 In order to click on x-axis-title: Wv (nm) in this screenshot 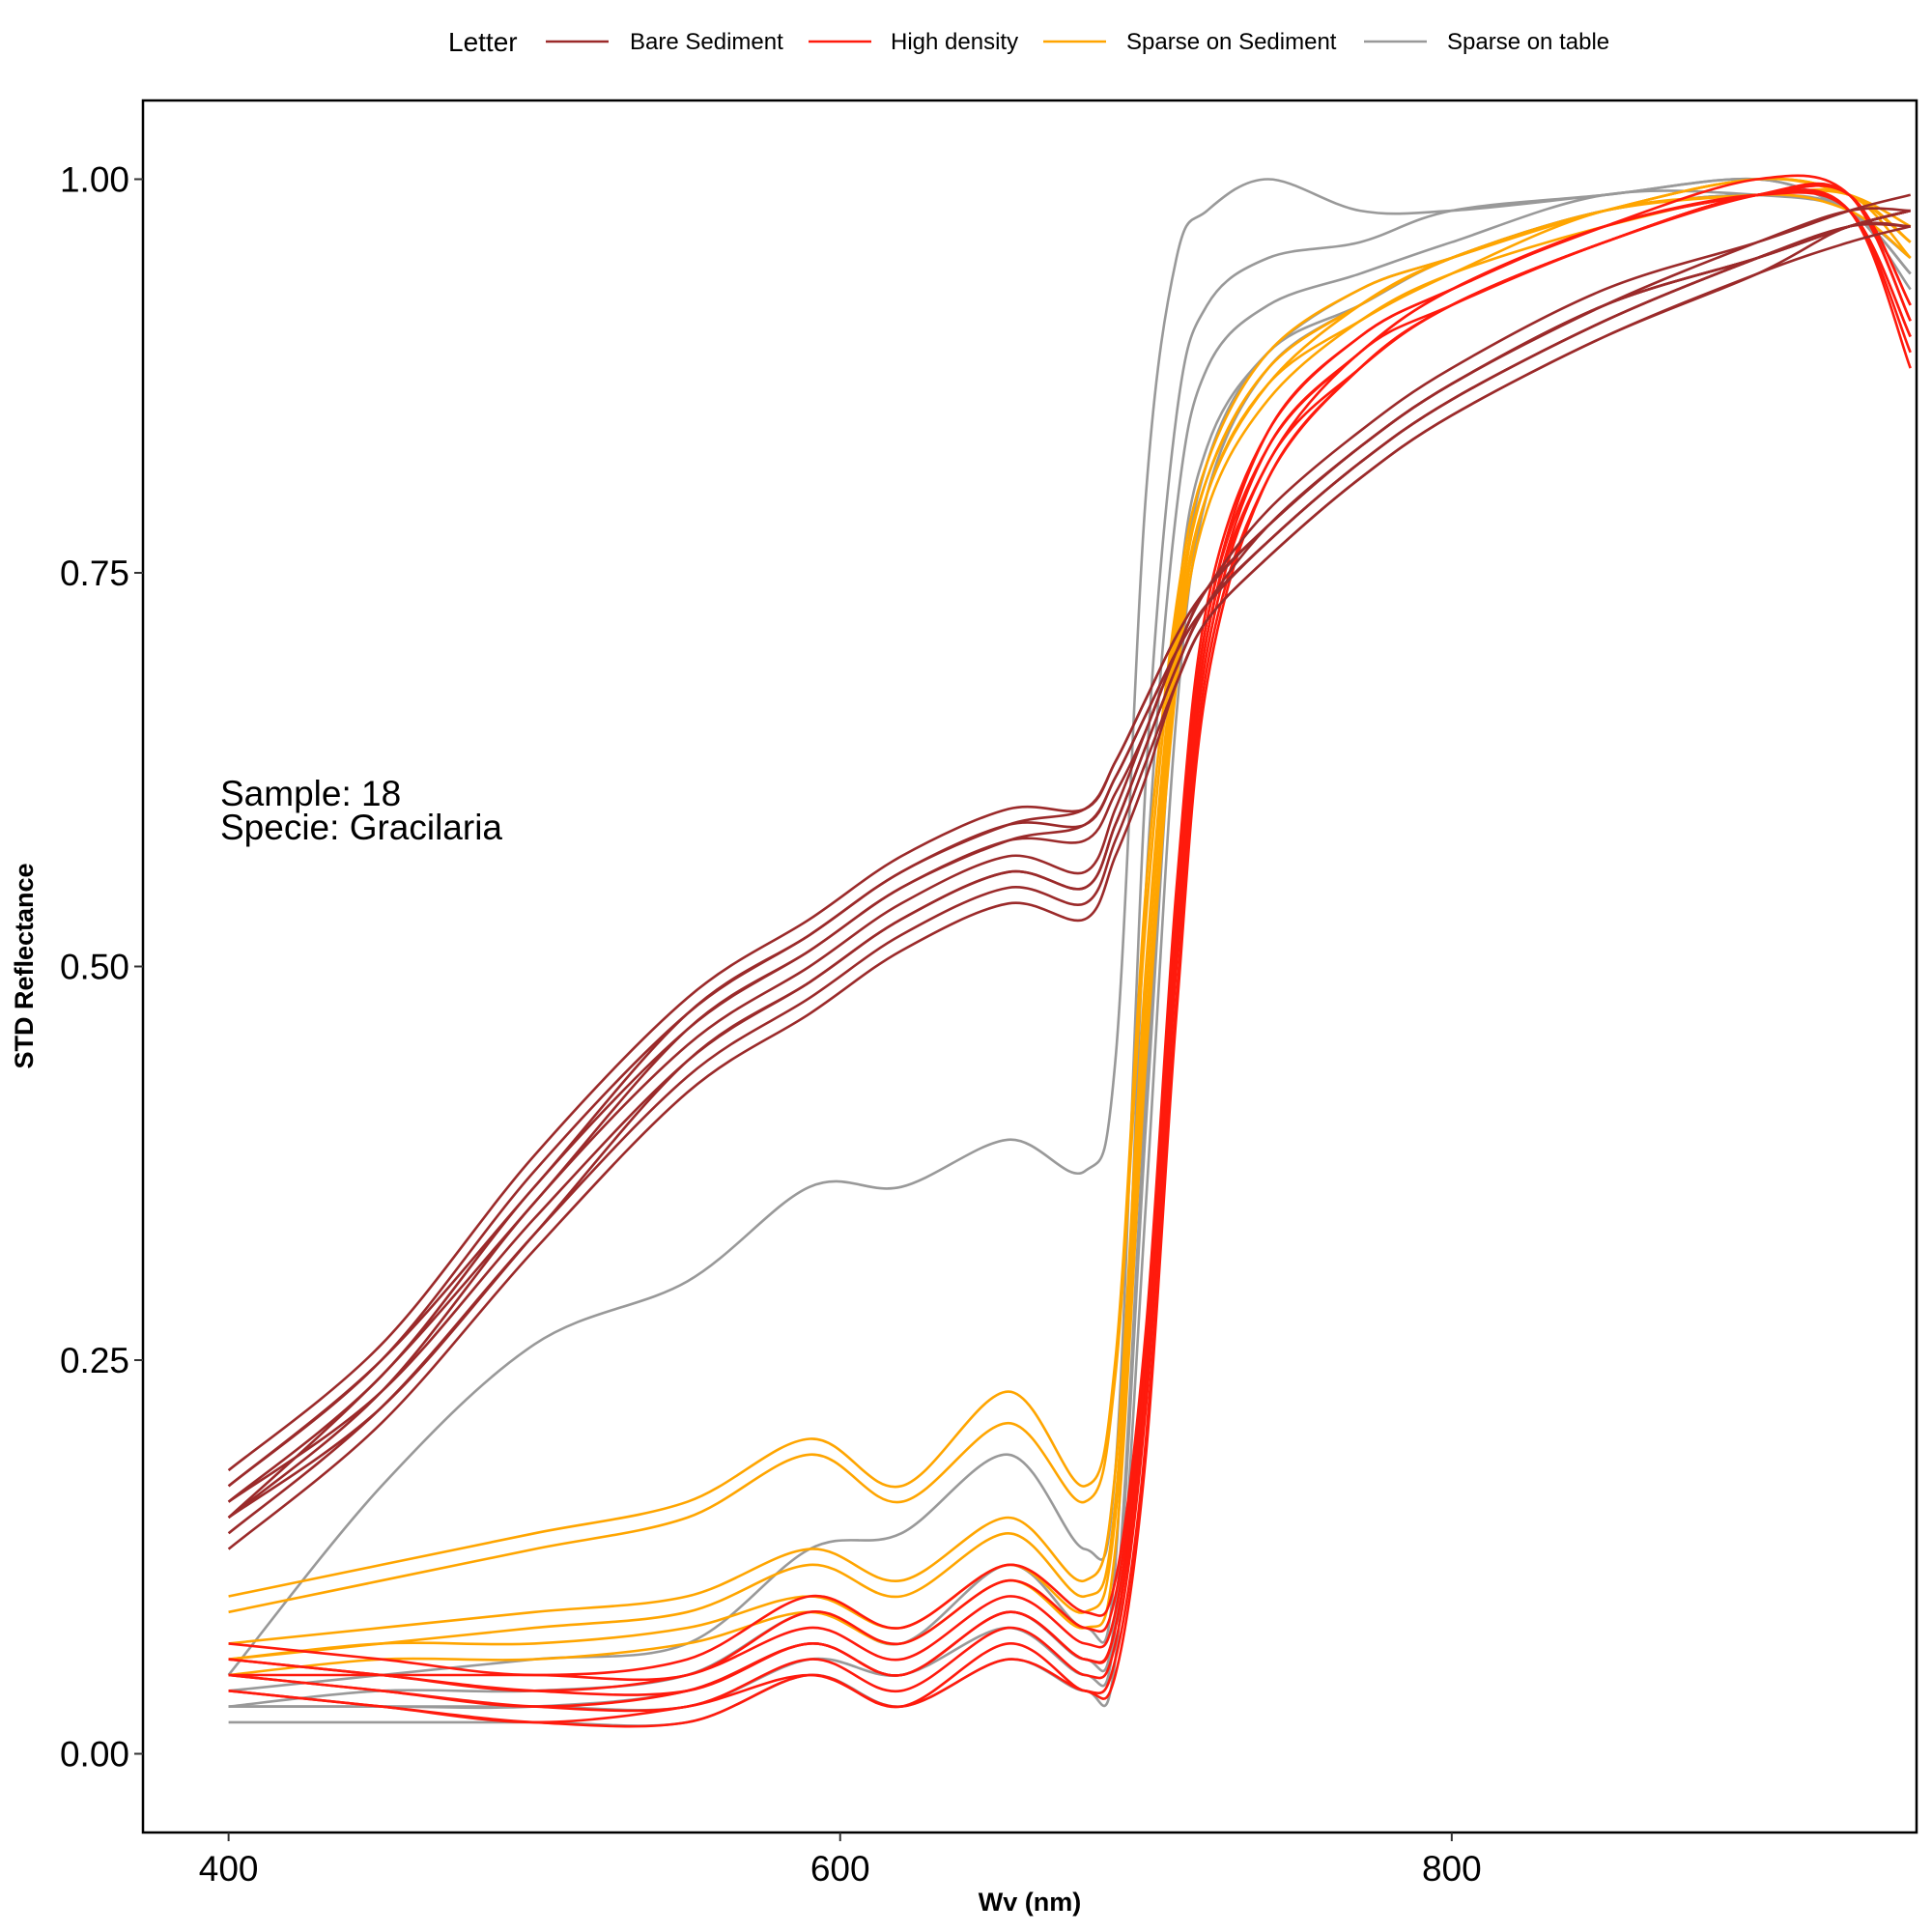, I will do `click(1030, 1902)`.